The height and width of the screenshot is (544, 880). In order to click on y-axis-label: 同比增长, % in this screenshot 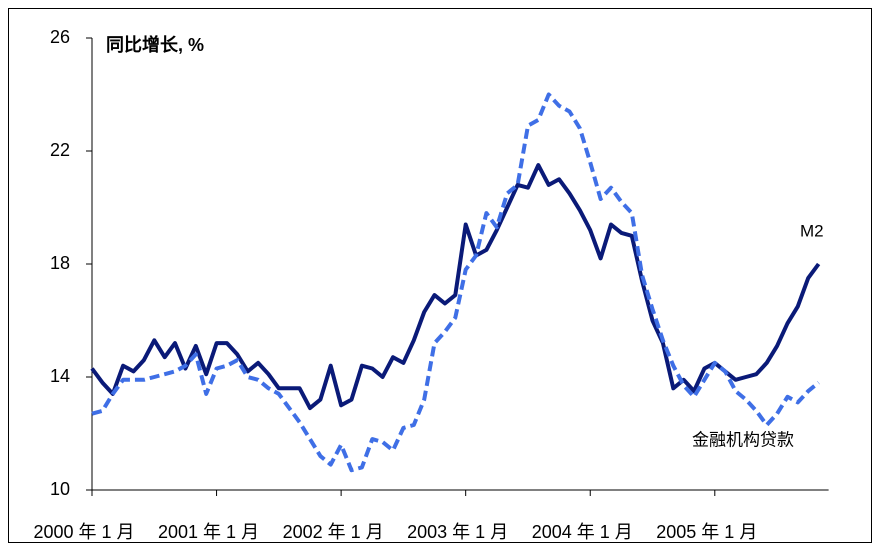, I will do `click(155, 44)`.